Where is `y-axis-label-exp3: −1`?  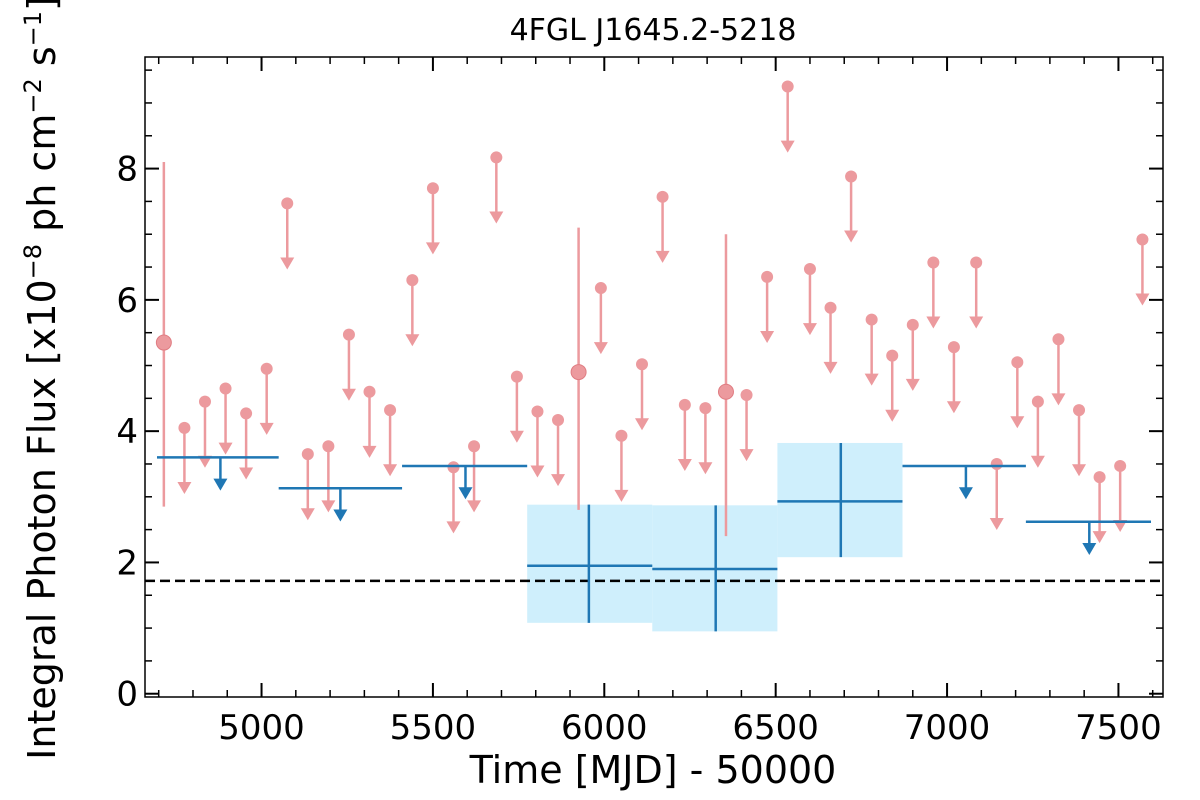
y-axis-label-exp3: −1 is located at coordinates (33, 28).